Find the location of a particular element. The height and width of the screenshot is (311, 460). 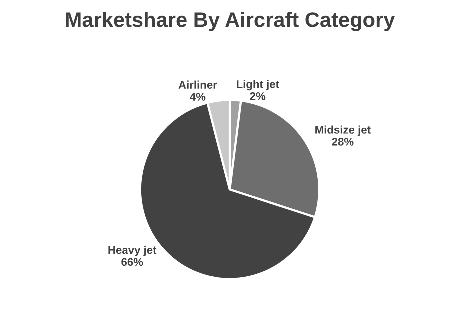

chart-title: Marketshare By Aircraft Category is located at coordinates (231, 22).